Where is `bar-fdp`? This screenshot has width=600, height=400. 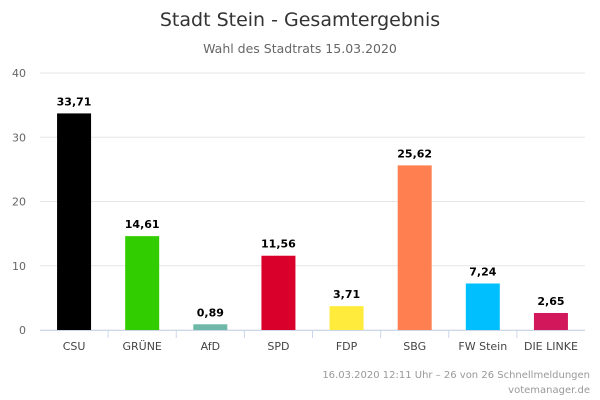 bar-fdp is located at coordinates (346, 318).